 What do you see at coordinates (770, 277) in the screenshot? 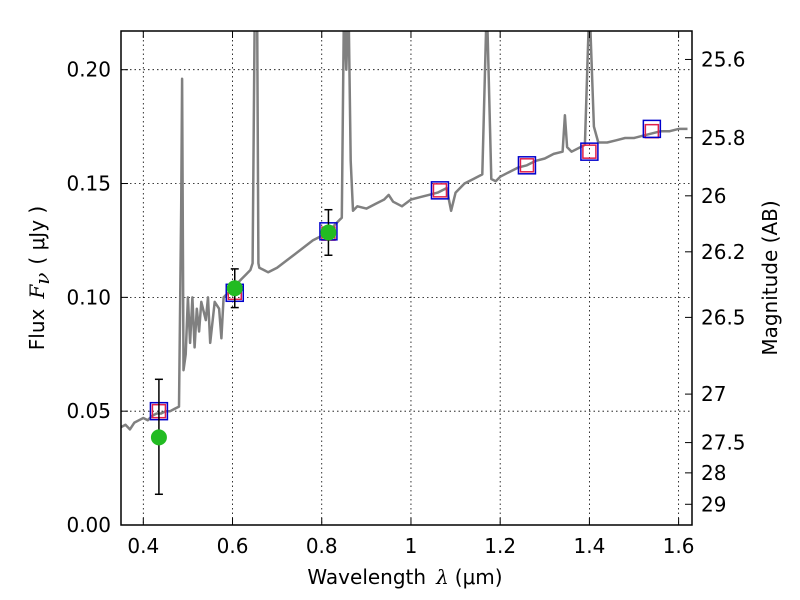
I see `y2-axis-label: Magnitude (AB)` at bounding box center [770, 277].